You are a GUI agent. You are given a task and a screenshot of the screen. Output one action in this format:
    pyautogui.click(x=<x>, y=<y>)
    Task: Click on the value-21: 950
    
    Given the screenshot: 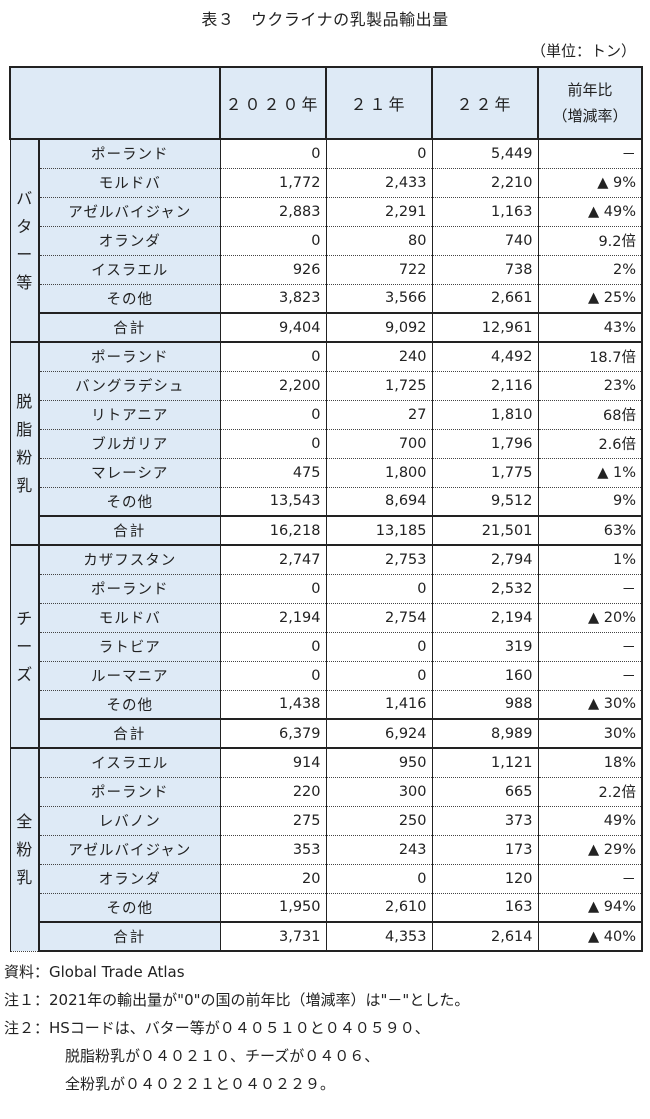 What is the action you would take?
    pyautogui.click(x=378, y=763)
    